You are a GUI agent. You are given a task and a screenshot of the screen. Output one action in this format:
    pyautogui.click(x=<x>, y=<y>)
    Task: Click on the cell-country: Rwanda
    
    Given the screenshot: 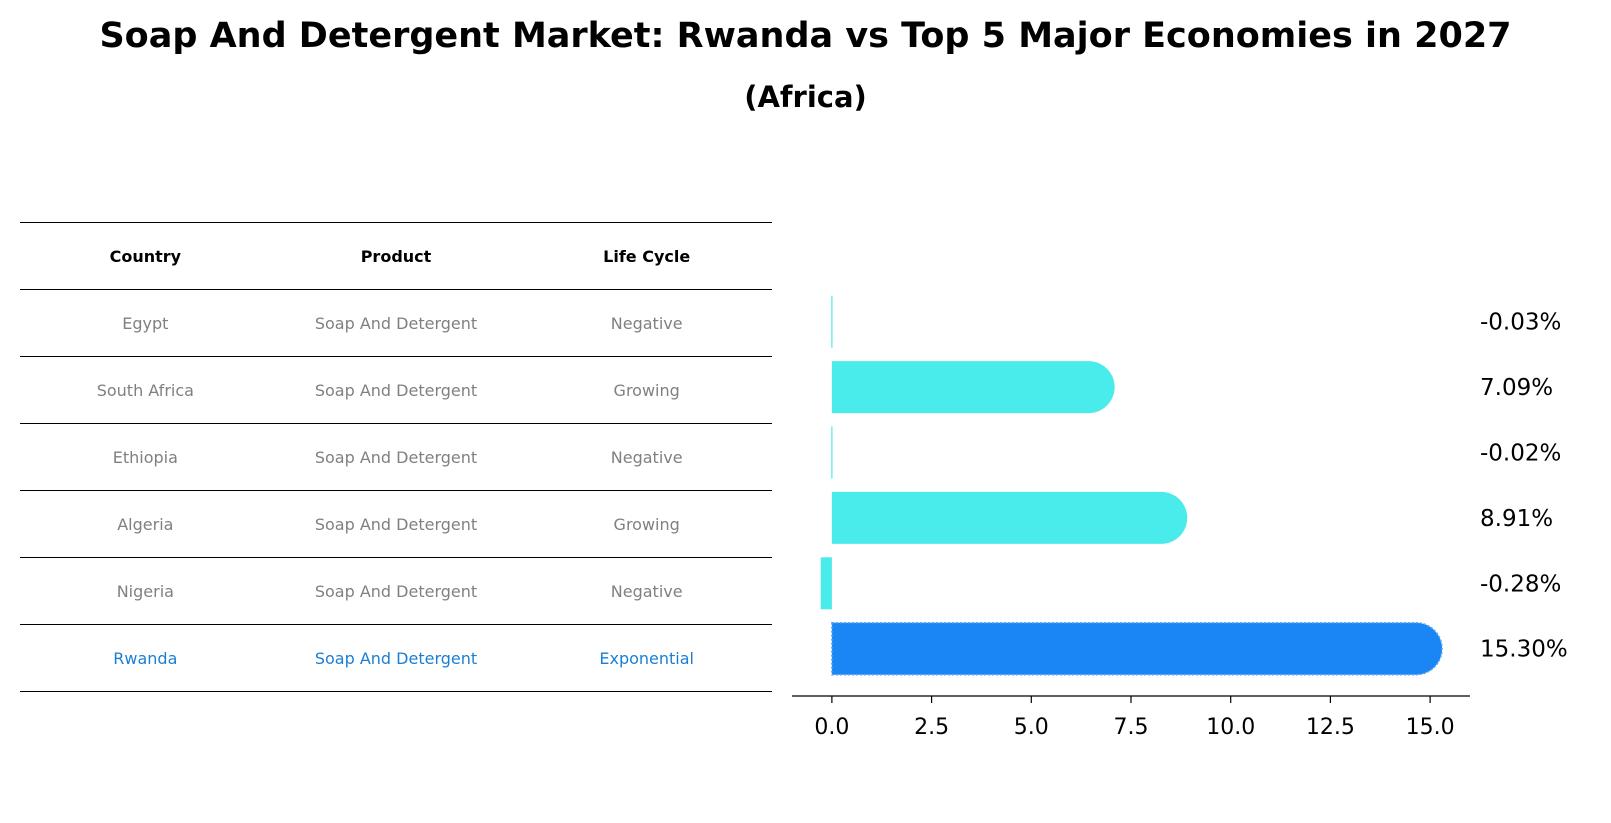 What is the action you would take?
    pyautogui.click(x=145, y=658)
    